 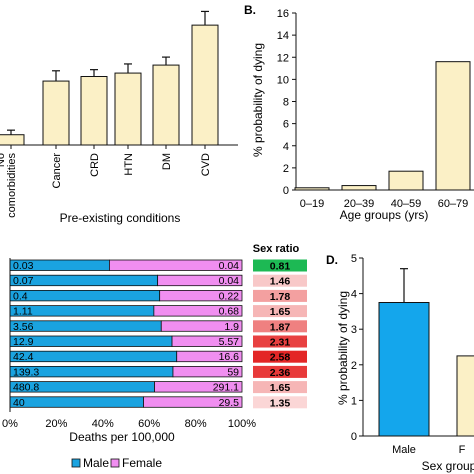 I want to click on legend-male-swatch, so click(x=76, y=463).